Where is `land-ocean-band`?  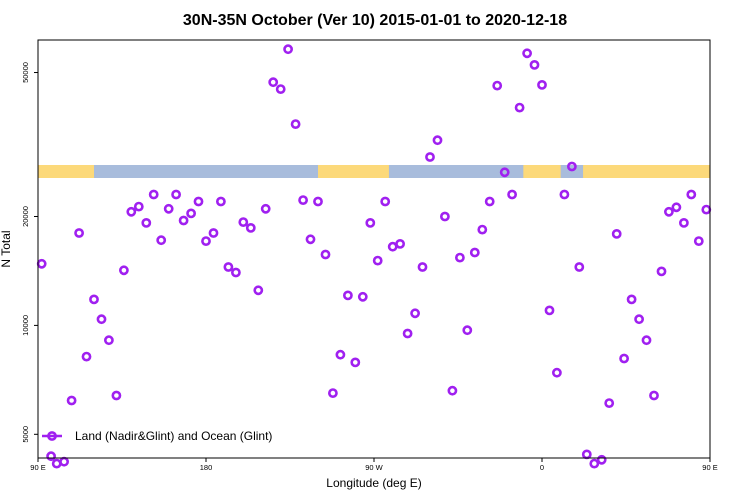 land-ocean-band is located at coordinates (374, 171).